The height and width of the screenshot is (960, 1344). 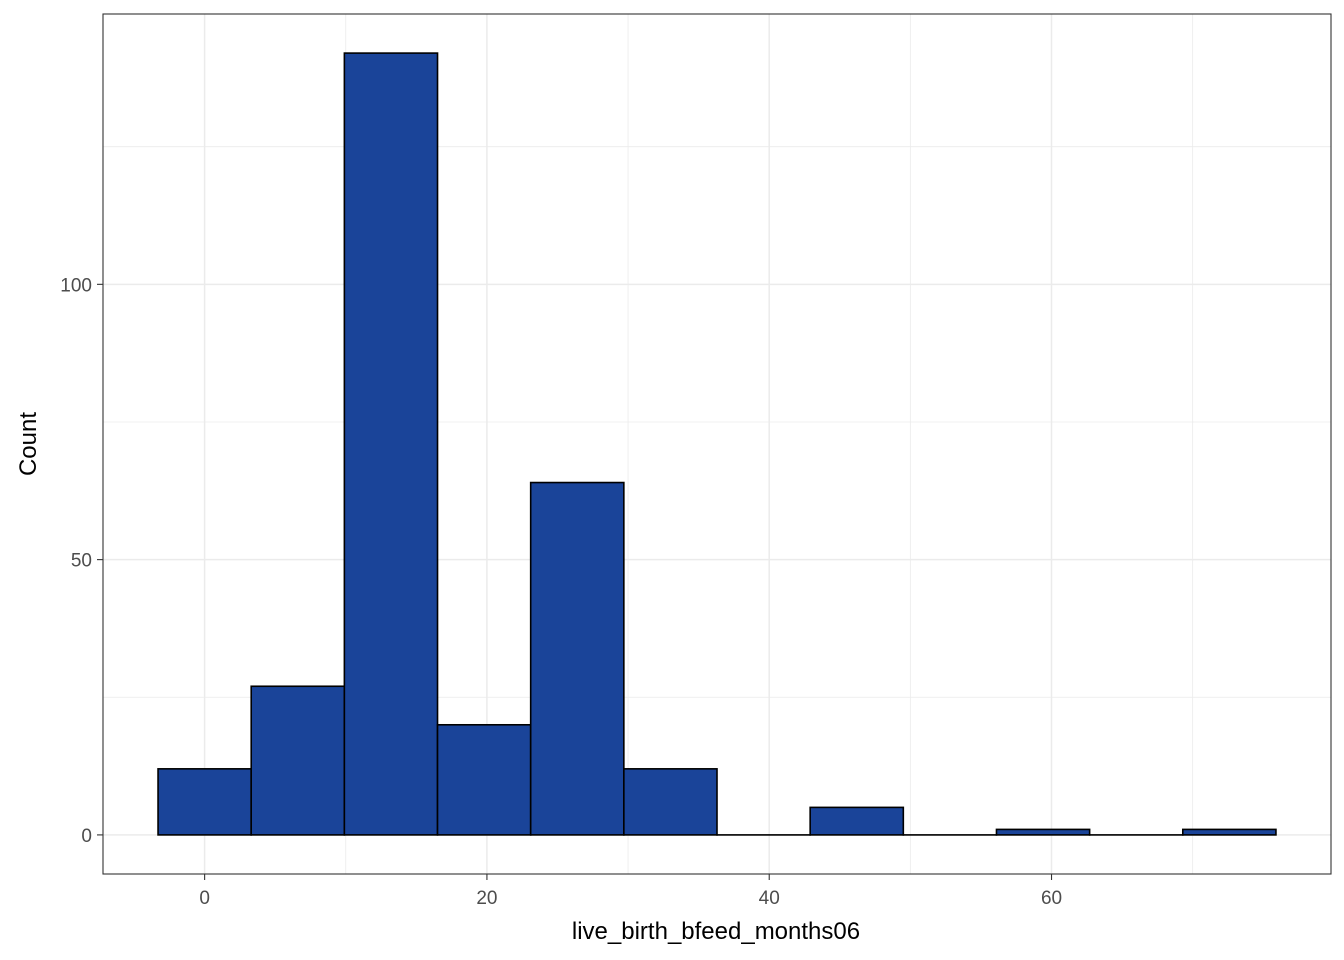 What do you see at coordinates (486, 898) in the screenshot?
I see `x-tick-label: 20` at bounding box center [486, 898].